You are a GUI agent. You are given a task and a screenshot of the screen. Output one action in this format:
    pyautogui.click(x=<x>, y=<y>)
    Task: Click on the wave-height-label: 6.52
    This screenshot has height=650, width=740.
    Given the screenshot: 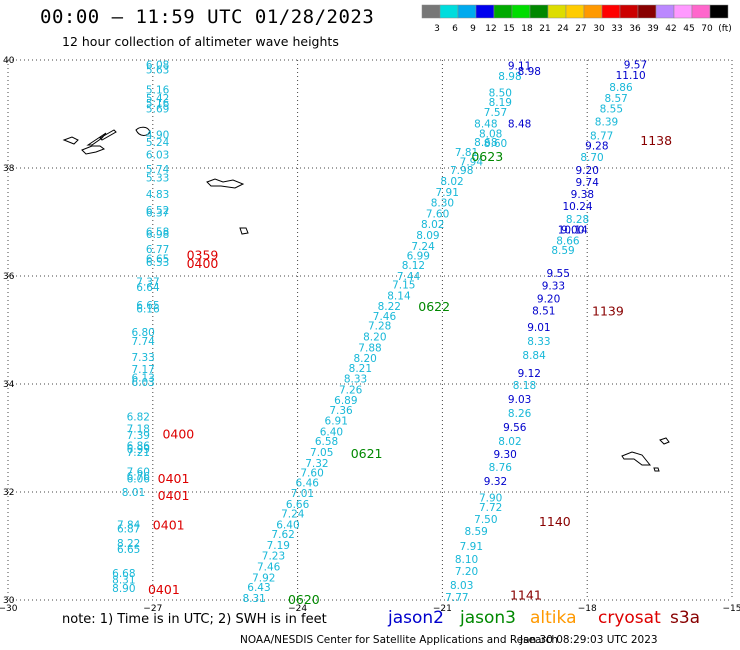 What is the action you would take?
    pyautogui.click(x=157, y=211)
    